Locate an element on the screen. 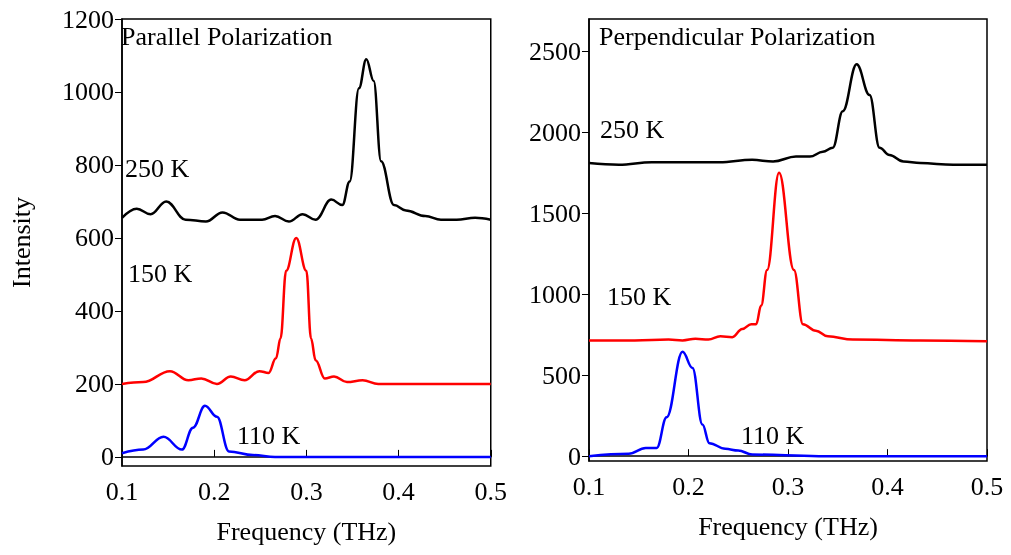  y-tick-label: 2500 is located at coordinates (555, 51).